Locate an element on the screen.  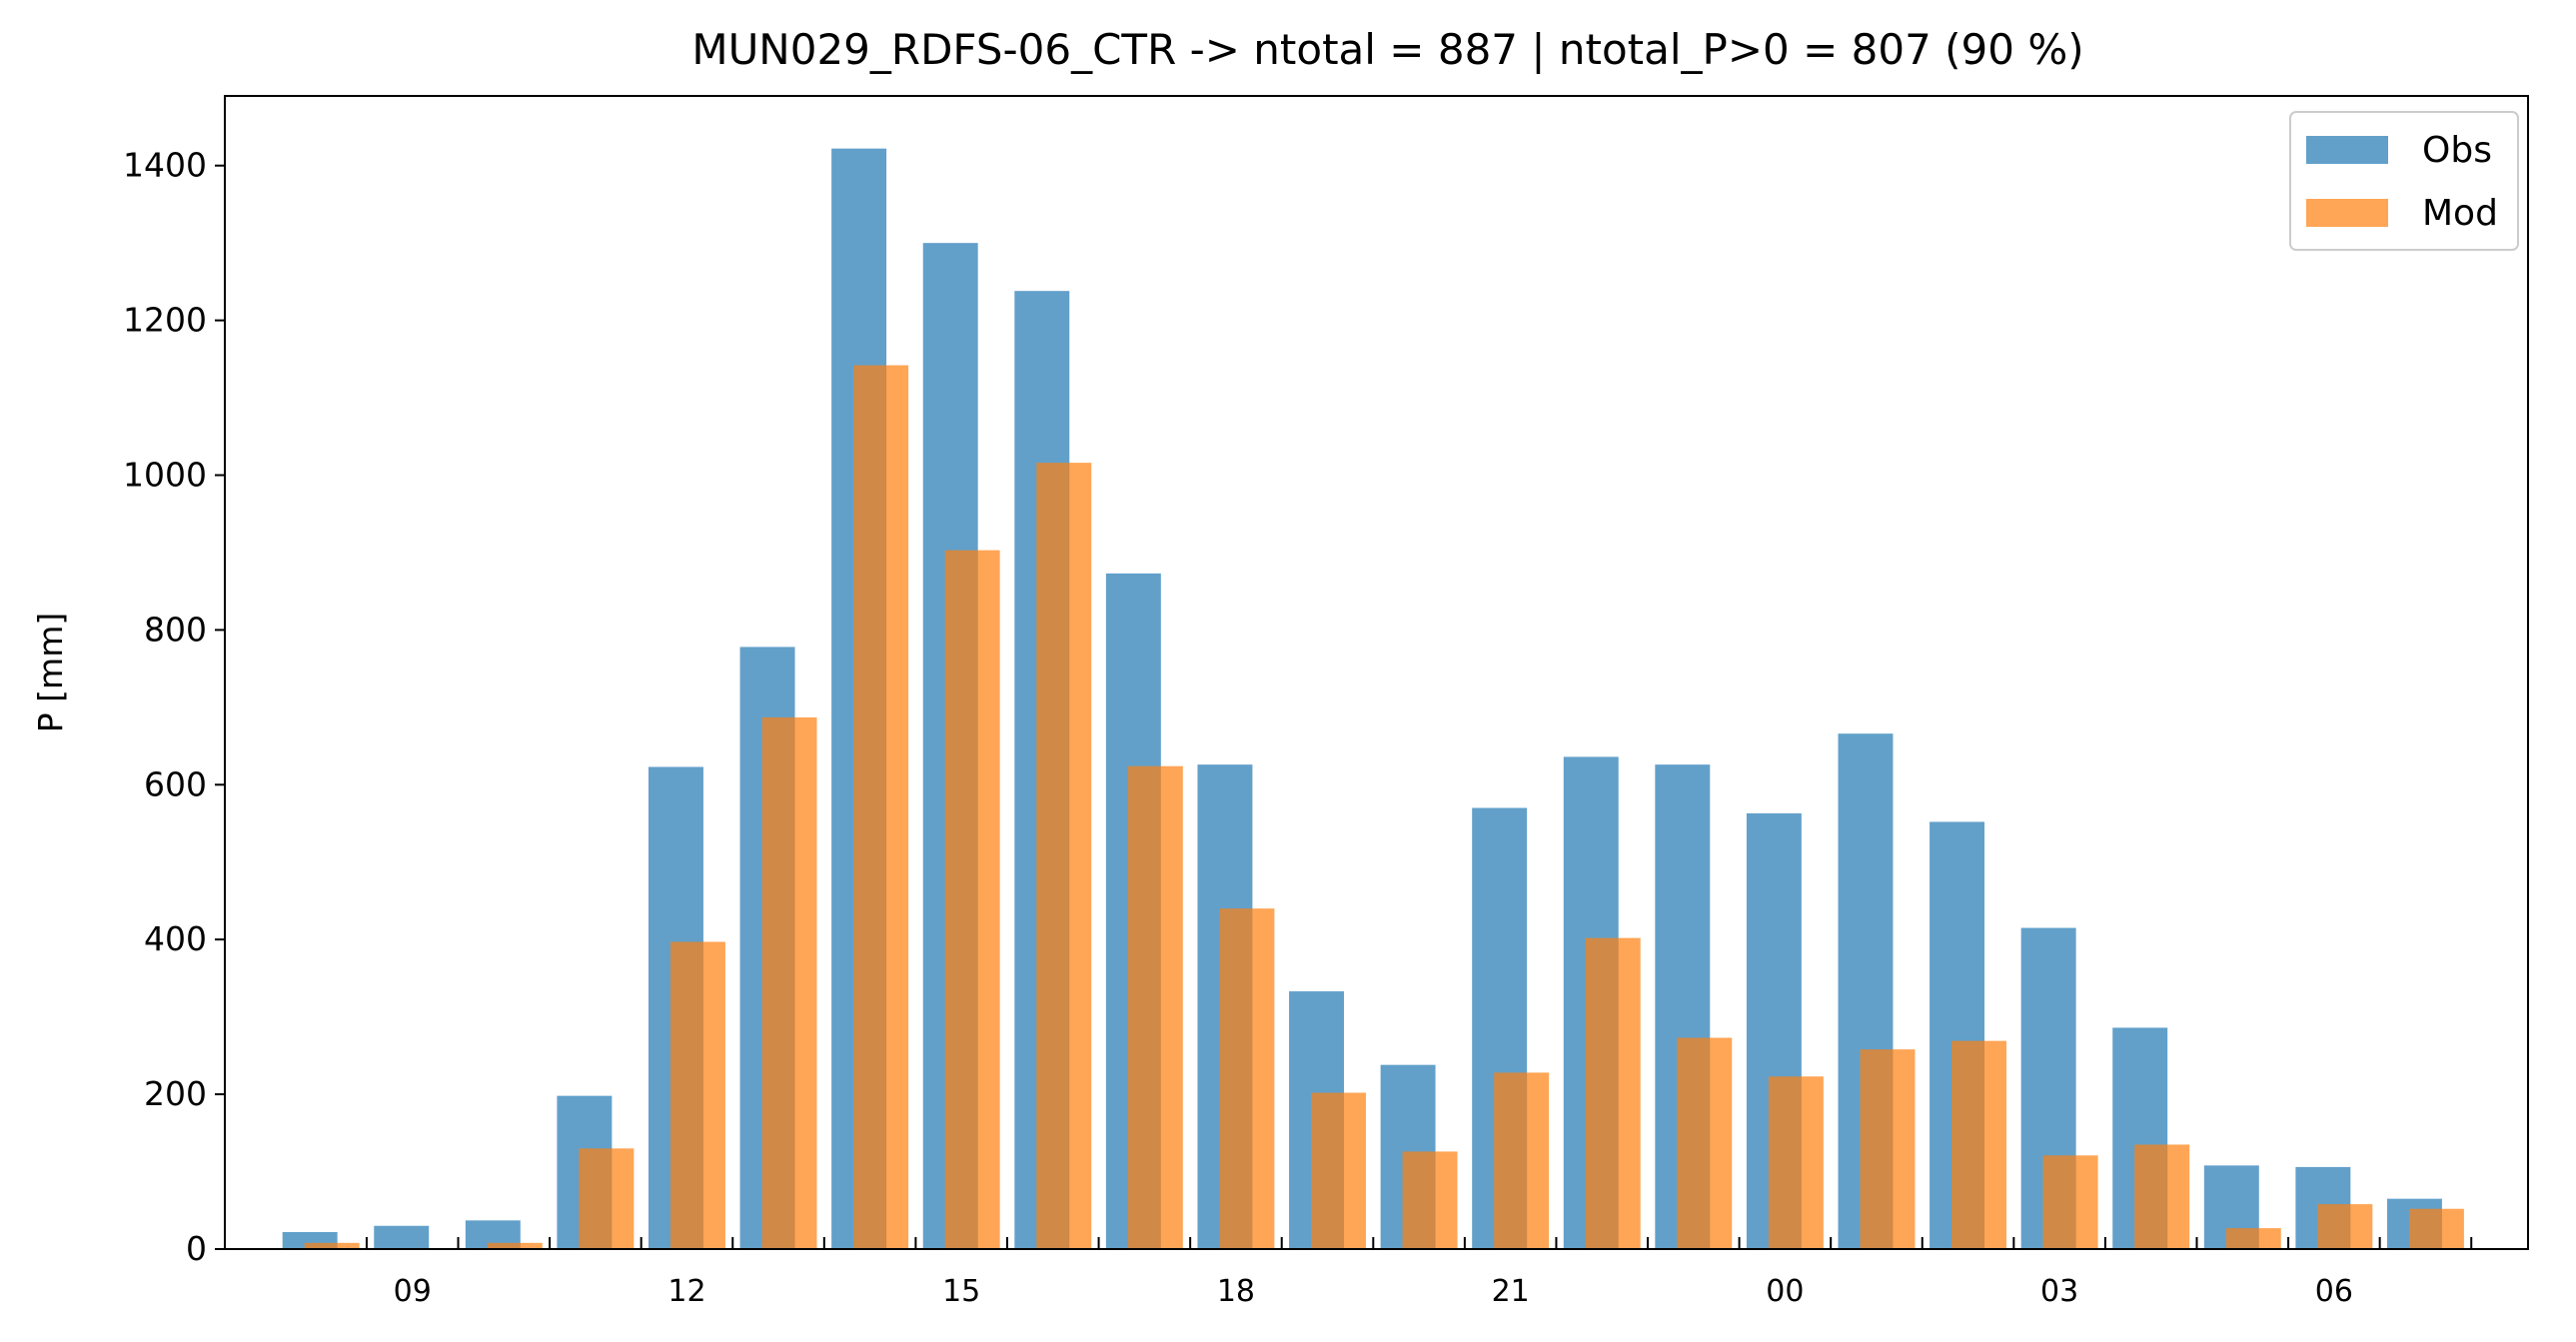
y-tick-label-4: 800 is located at coordinates (175, 629).